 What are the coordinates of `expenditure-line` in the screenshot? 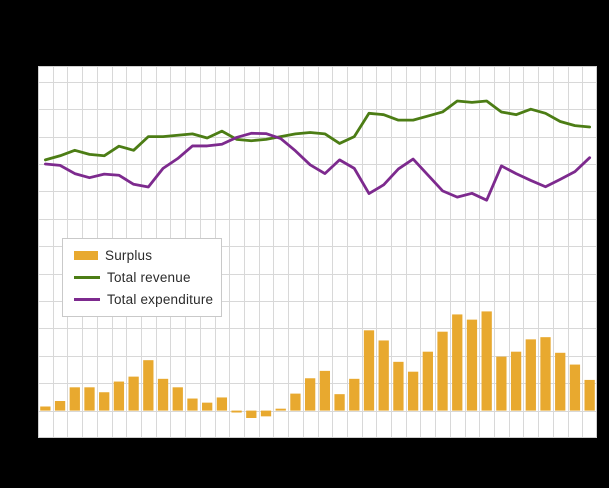 It's located at (317, 166).